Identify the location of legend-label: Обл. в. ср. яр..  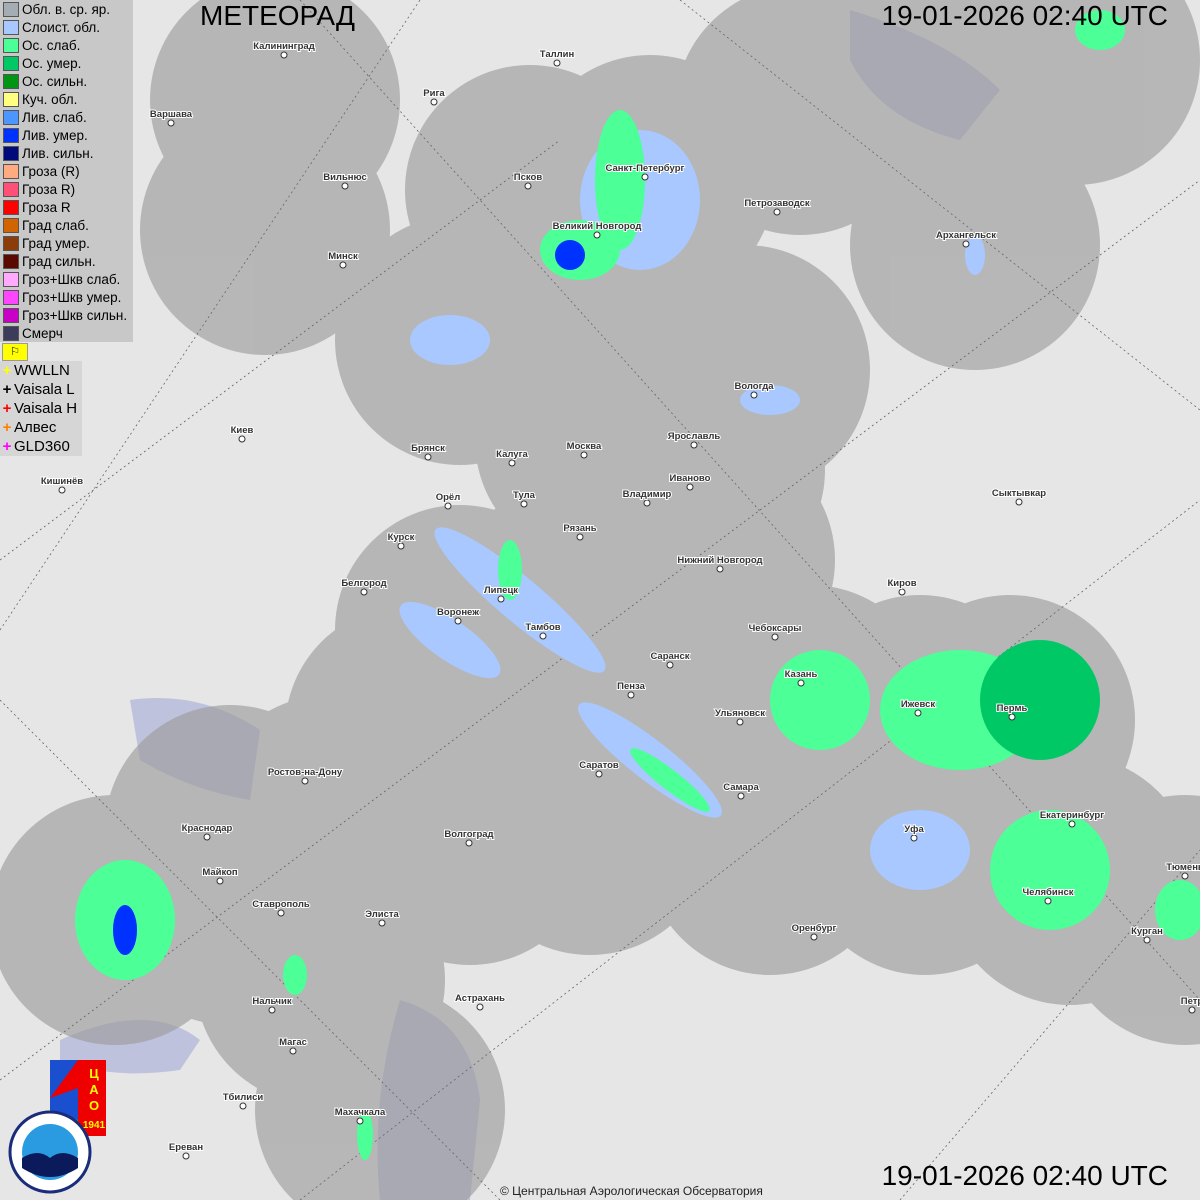
(66, 9).